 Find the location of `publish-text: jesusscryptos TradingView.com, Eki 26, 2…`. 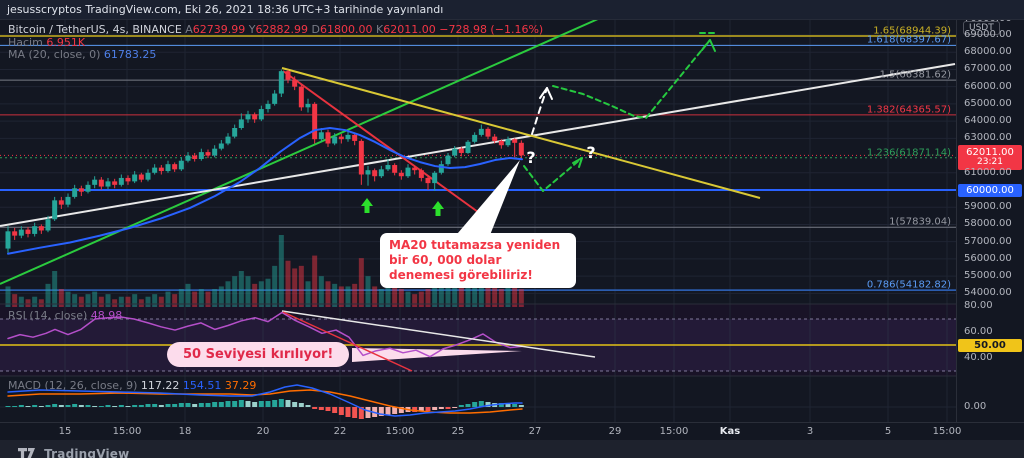

publish-text: jesusscryptos TradingView.com, Eki 26, 2… is located at coordinates (225, 9).